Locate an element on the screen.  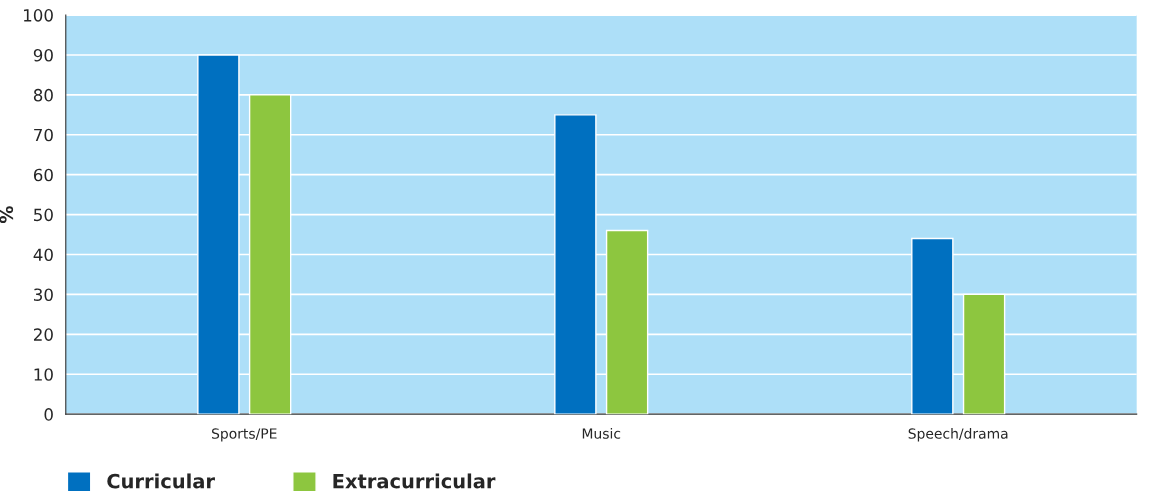
y-tick-label: 0 is located at coordinates (48, 414).